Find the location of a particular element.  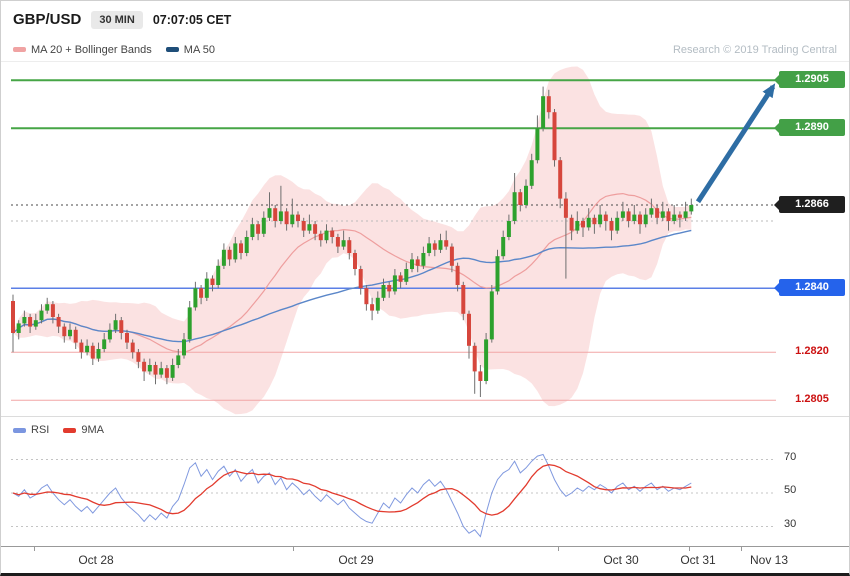

rsi-9ma-legend-label: 9MA is located at coordinates (92, 430).